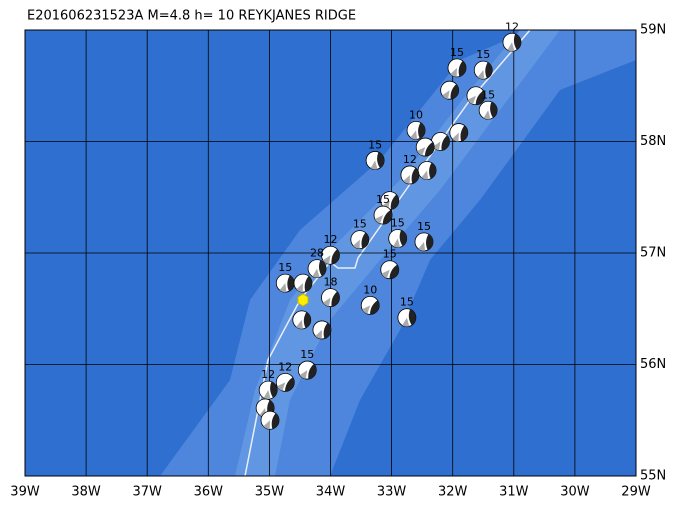  Describe the element at coordinates (331, 282) in the screenshot. I see `depth-label: 18` at that location.